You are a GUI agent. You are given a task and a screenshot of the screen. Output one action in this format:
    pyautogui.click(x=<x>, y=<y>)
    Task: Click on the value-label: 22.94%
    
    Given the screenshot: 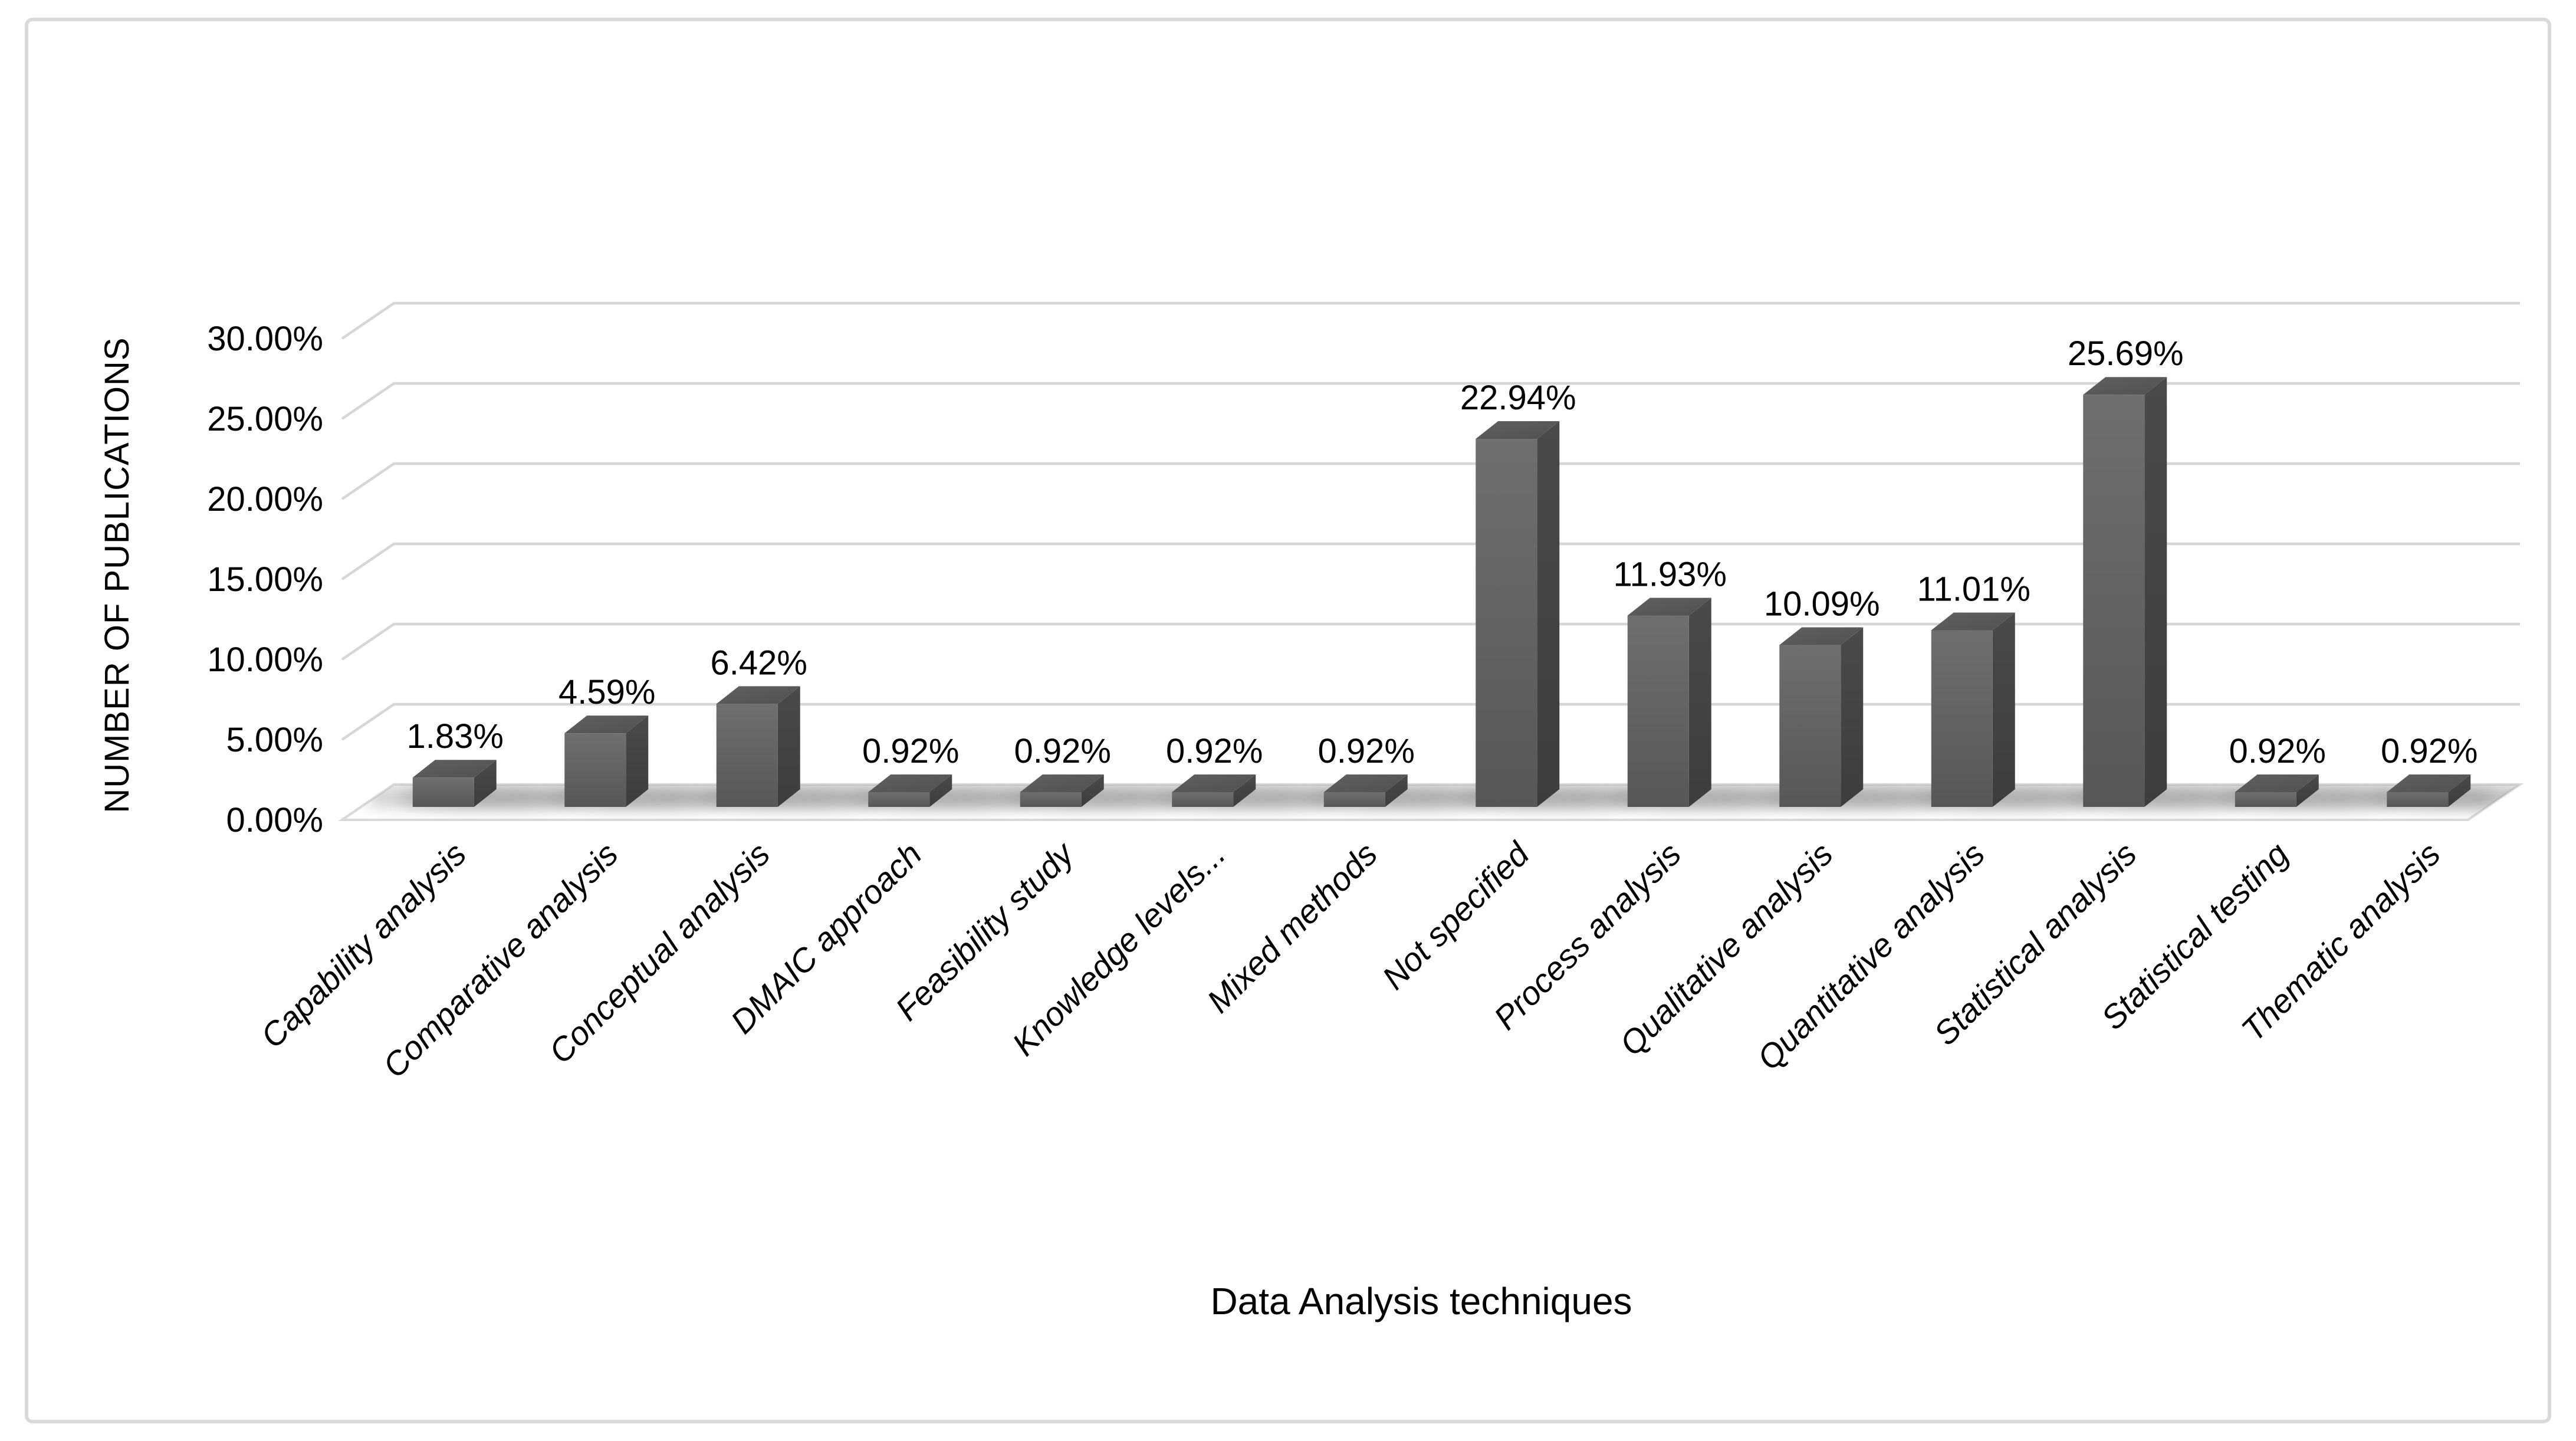 What is the action you would take?
    pyautogui.click(x=1518, y=398)
    